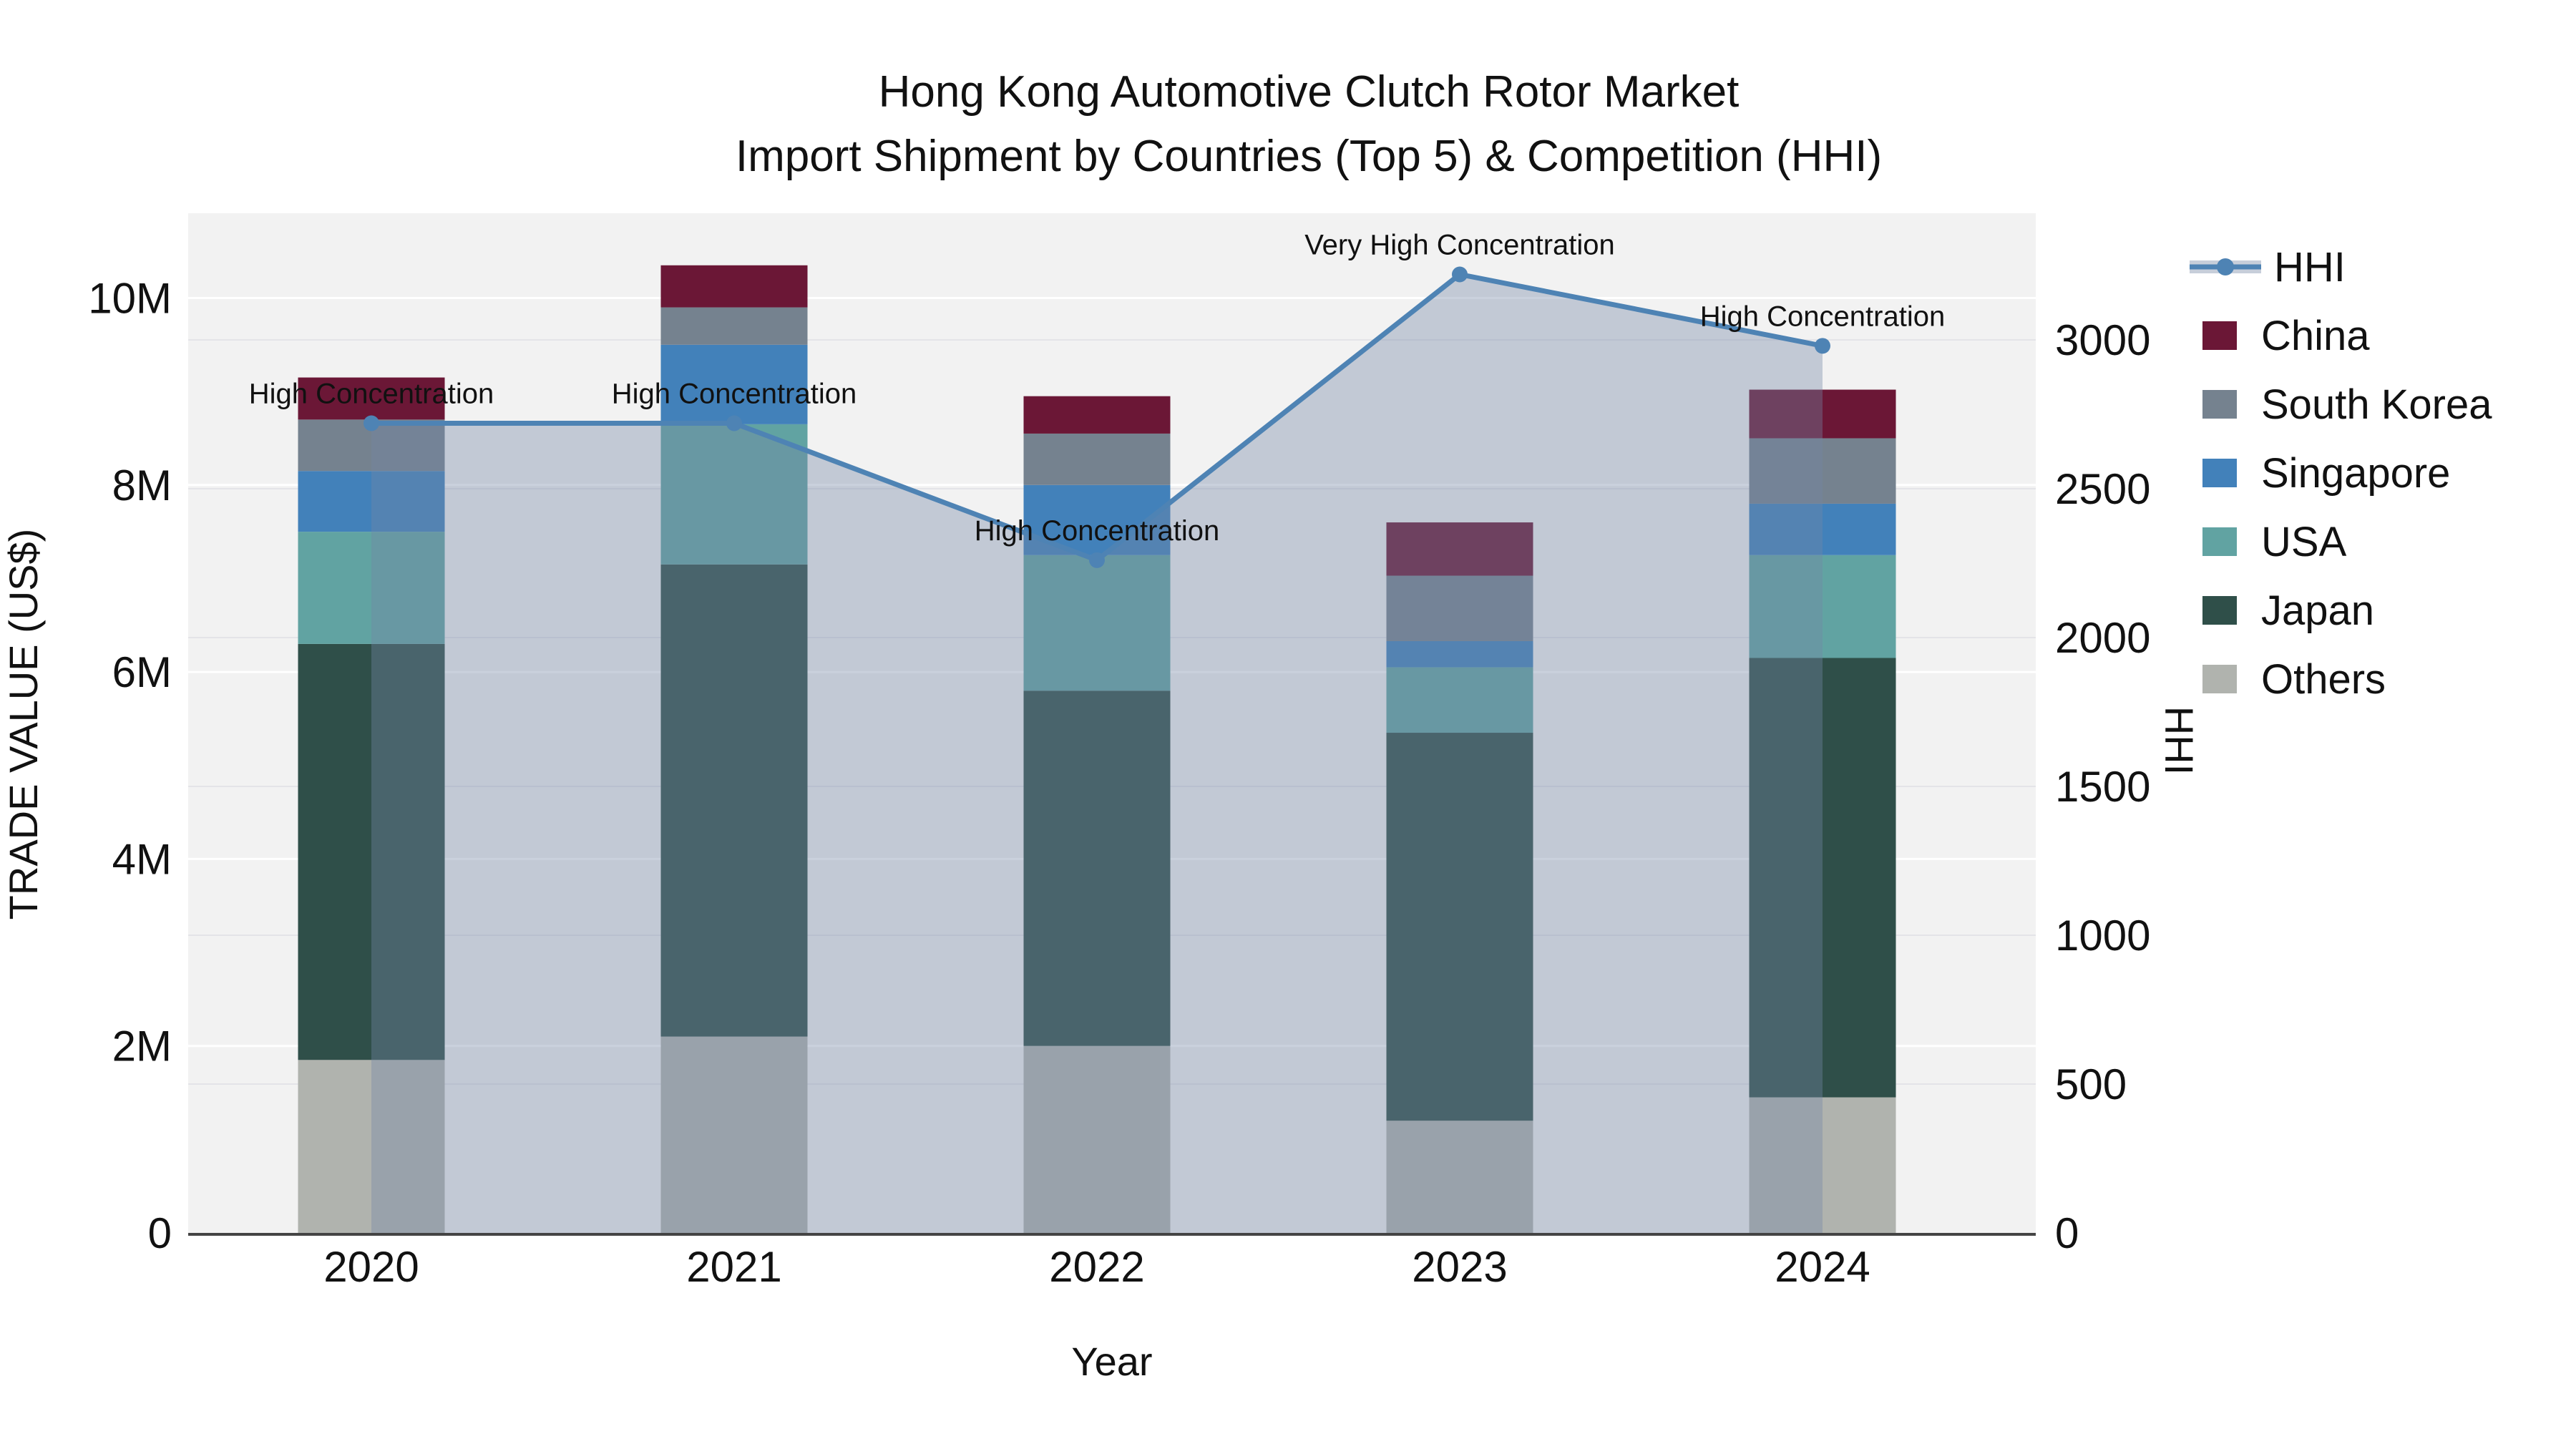 This screenshot has width=2576, height=1449. What do you see at coordinates (2315, 335) in the screenshot?
I see `legend-label: China` at bounding box center [2315, 335].